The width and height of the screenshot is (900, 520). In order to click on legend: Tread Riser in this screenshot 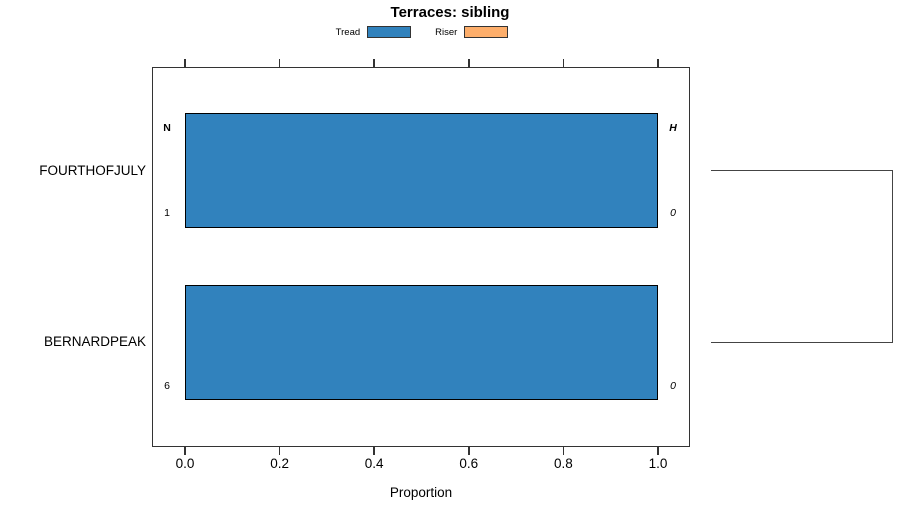, I will do `click(422, 32)`.